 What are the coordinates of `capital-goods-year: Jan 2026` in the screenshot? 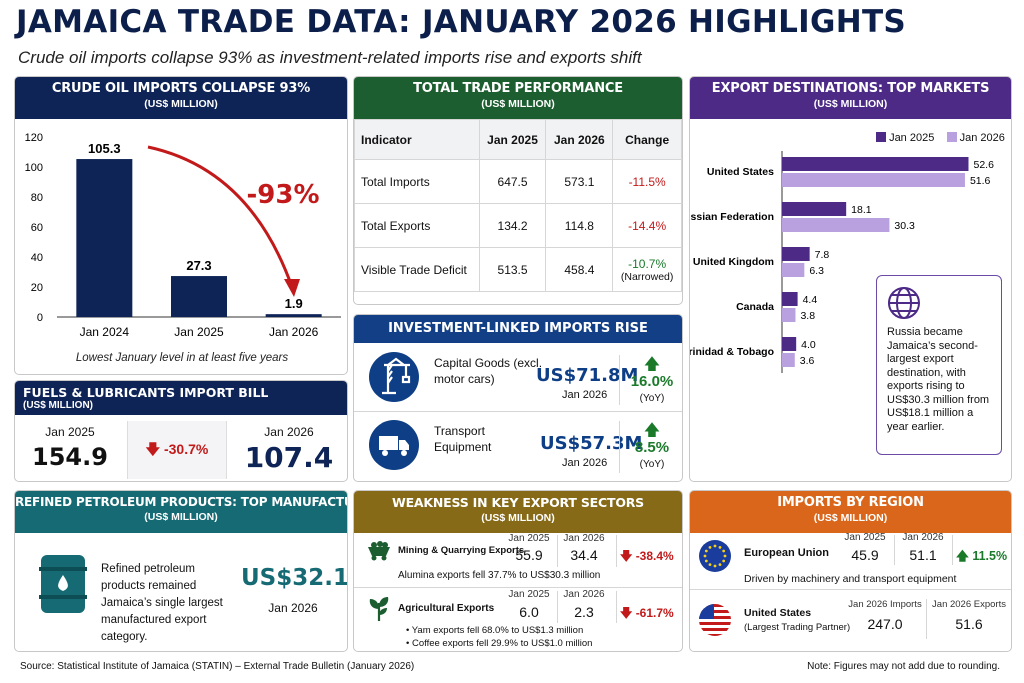 It's located at (585, 395).